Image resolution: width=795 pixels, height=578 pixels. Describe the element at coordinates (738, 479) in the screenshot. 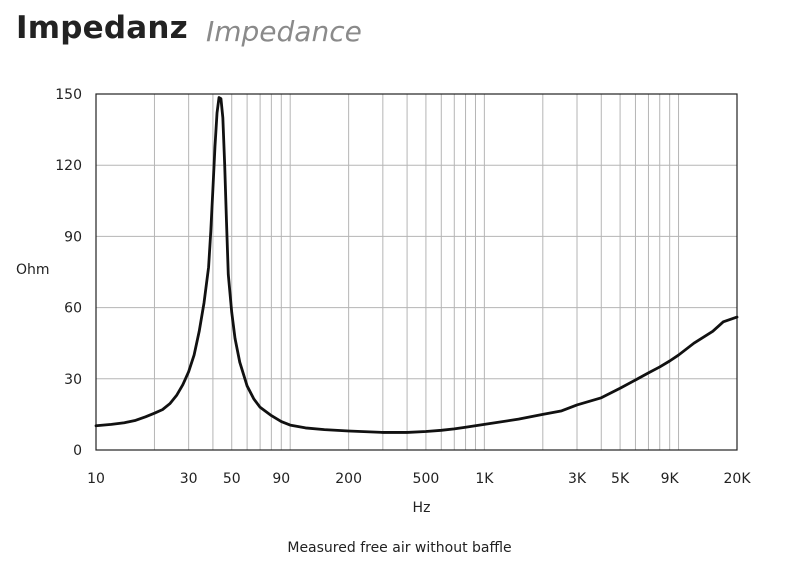

I see `x-tick-label: 20K` at that location.